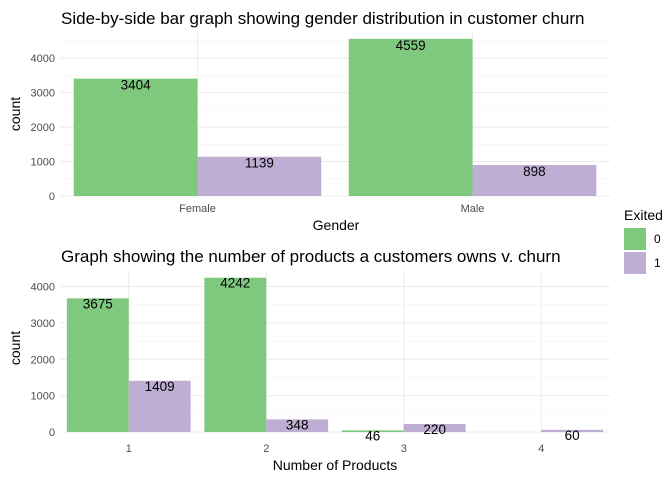 Image resolution: width=672 pixels, height=480 pixels. I want to click on x-tick-label: 2, so click(266, 449).